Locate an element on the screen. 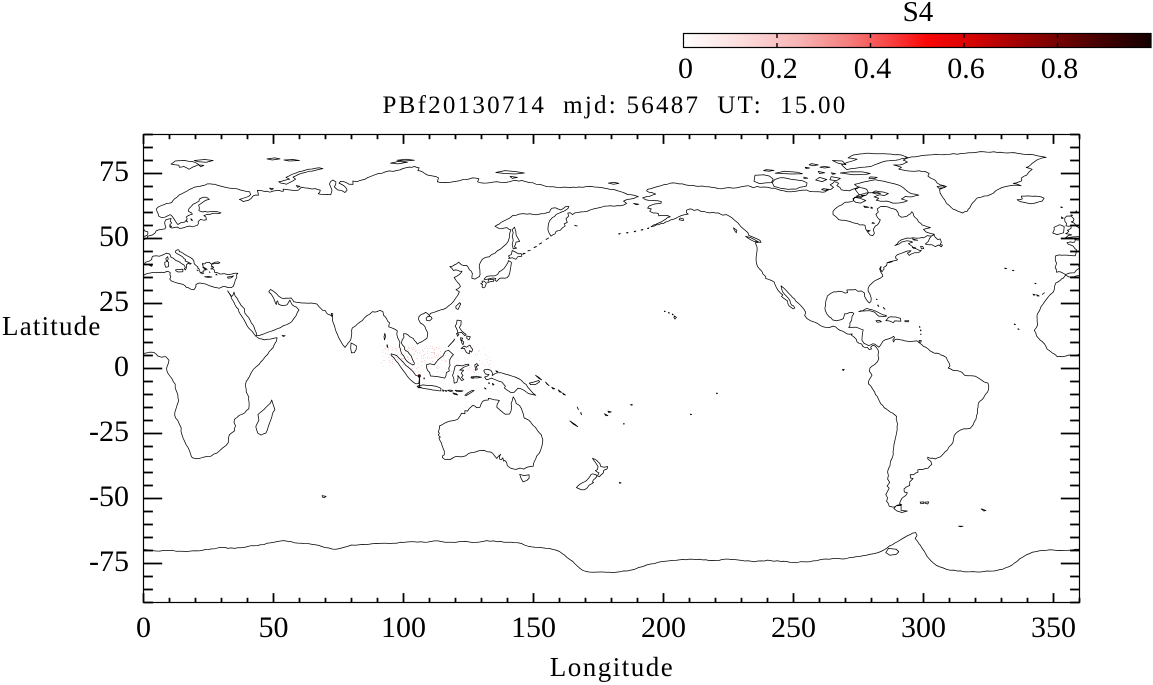 Image resolution: width=1153 pixels, height=685 pixels. svg-text: Longitude is located at coordinates (612, 667).